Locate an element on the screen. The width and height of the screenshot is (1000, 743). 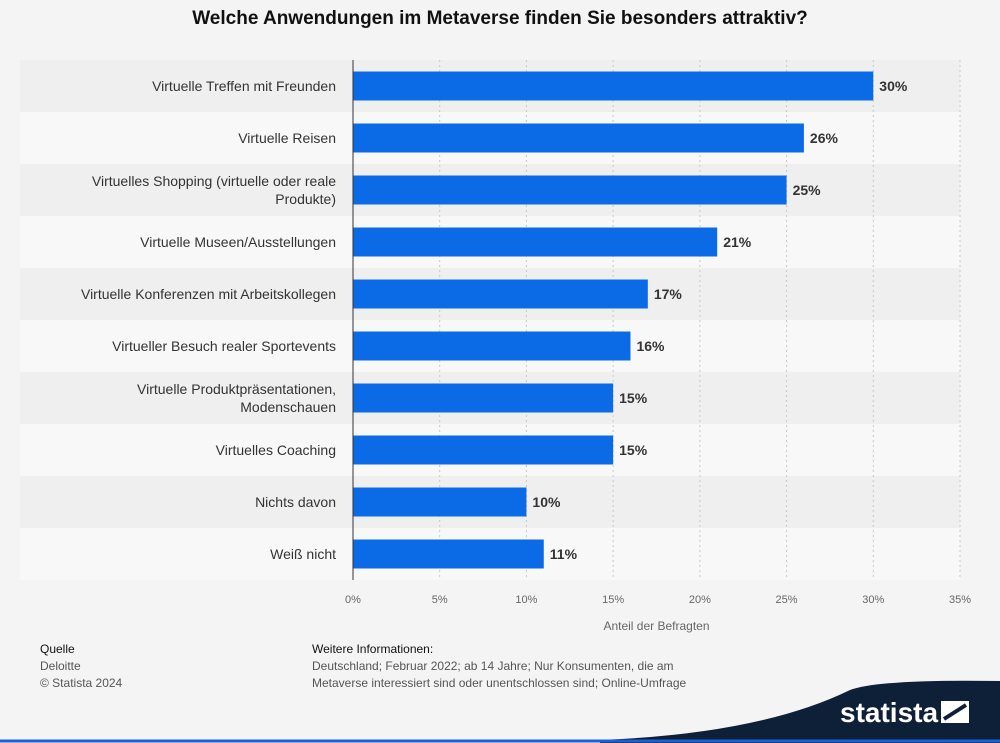
x-tick-label: 20% is located at coordinates (700, 600).